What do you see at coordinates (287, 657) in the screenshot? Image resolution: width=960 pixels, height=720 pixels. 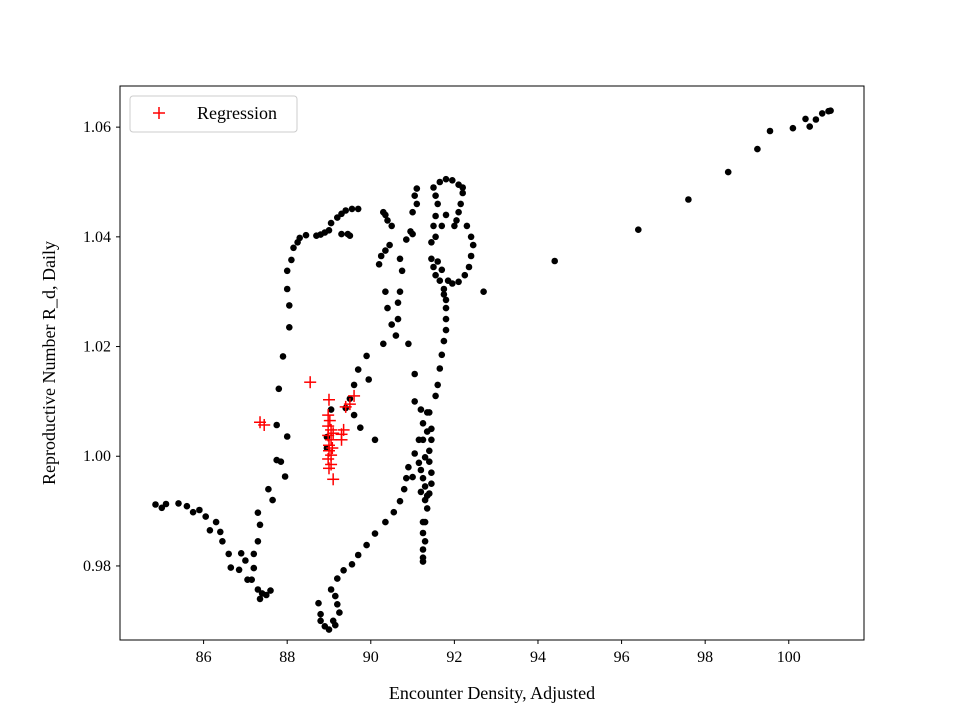 I see `x-tick-label: 88` at bounding box center [287, 657].